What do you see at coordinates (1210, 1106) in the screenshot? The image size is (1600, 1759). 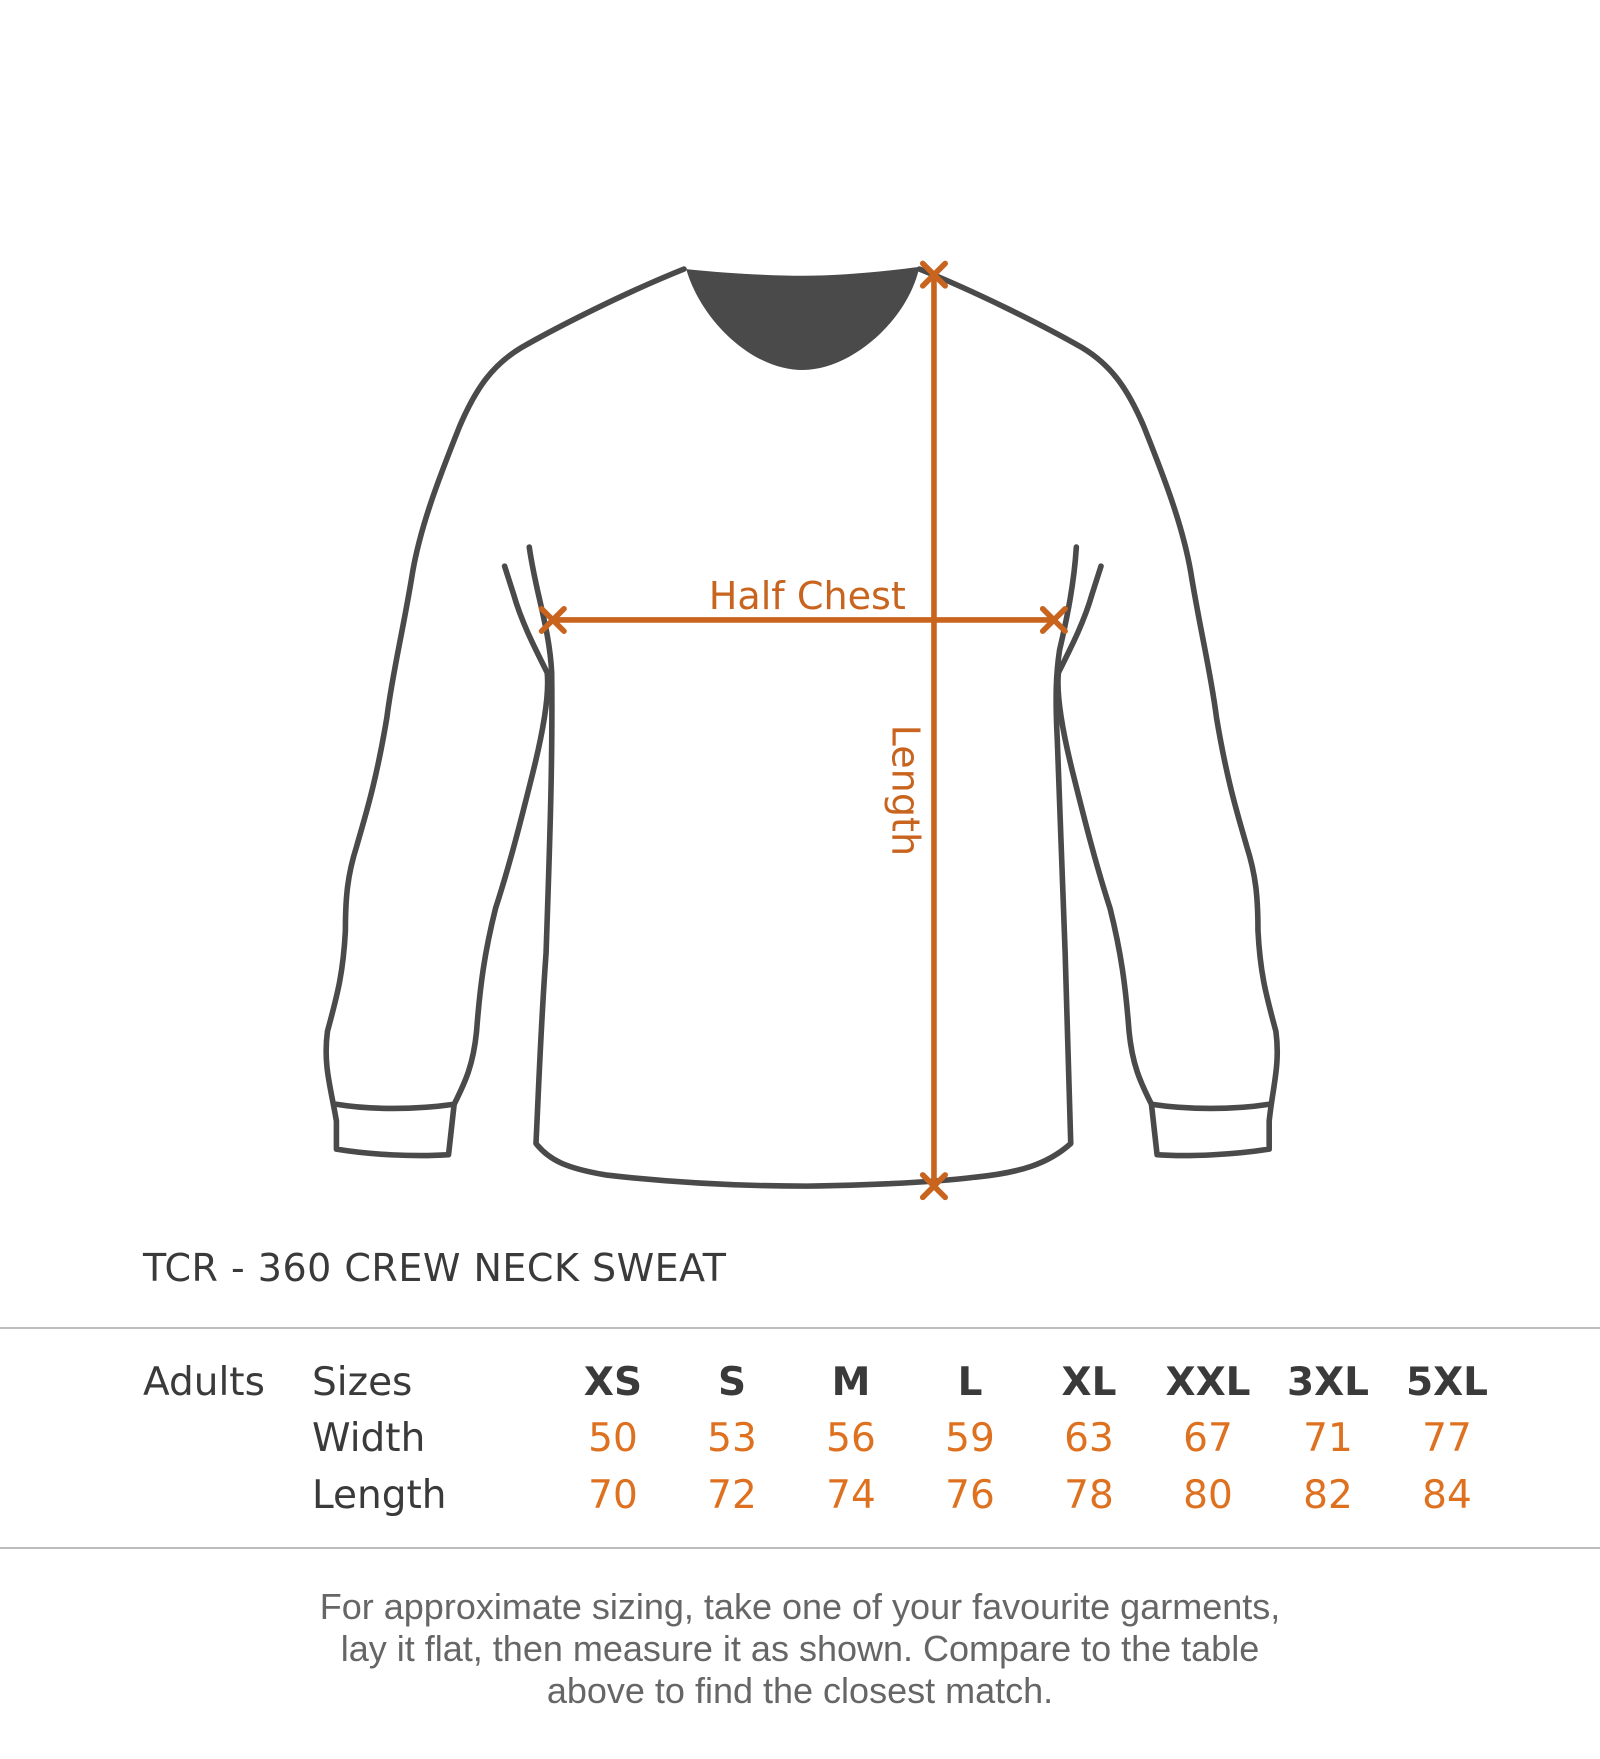 I see `right-cuff-line` at bounding box center [1210, 1106].